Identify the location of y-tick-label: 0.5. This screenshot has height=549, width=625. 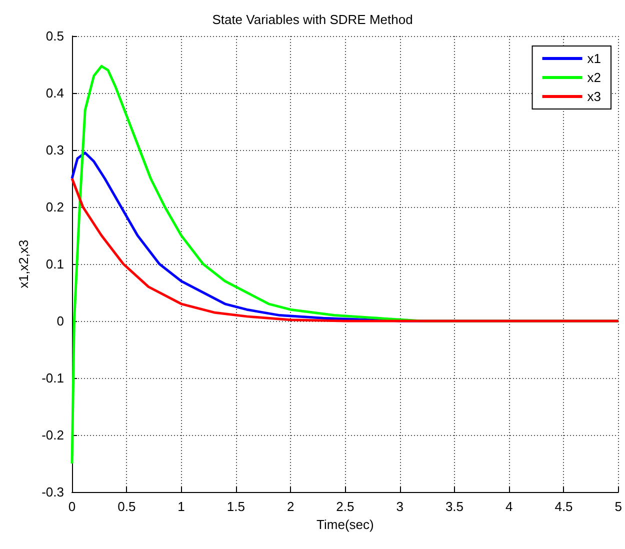
(55, 36).